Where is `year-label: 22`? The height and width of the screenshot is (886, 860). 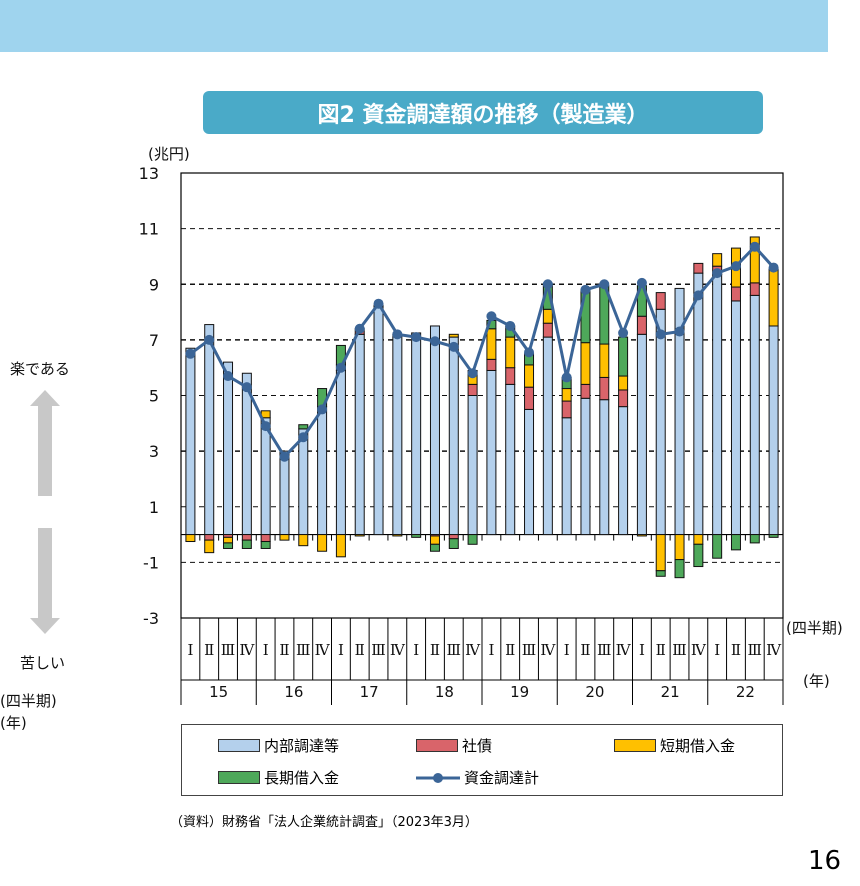
year-label: 22 is located at coordinates (745, 692).